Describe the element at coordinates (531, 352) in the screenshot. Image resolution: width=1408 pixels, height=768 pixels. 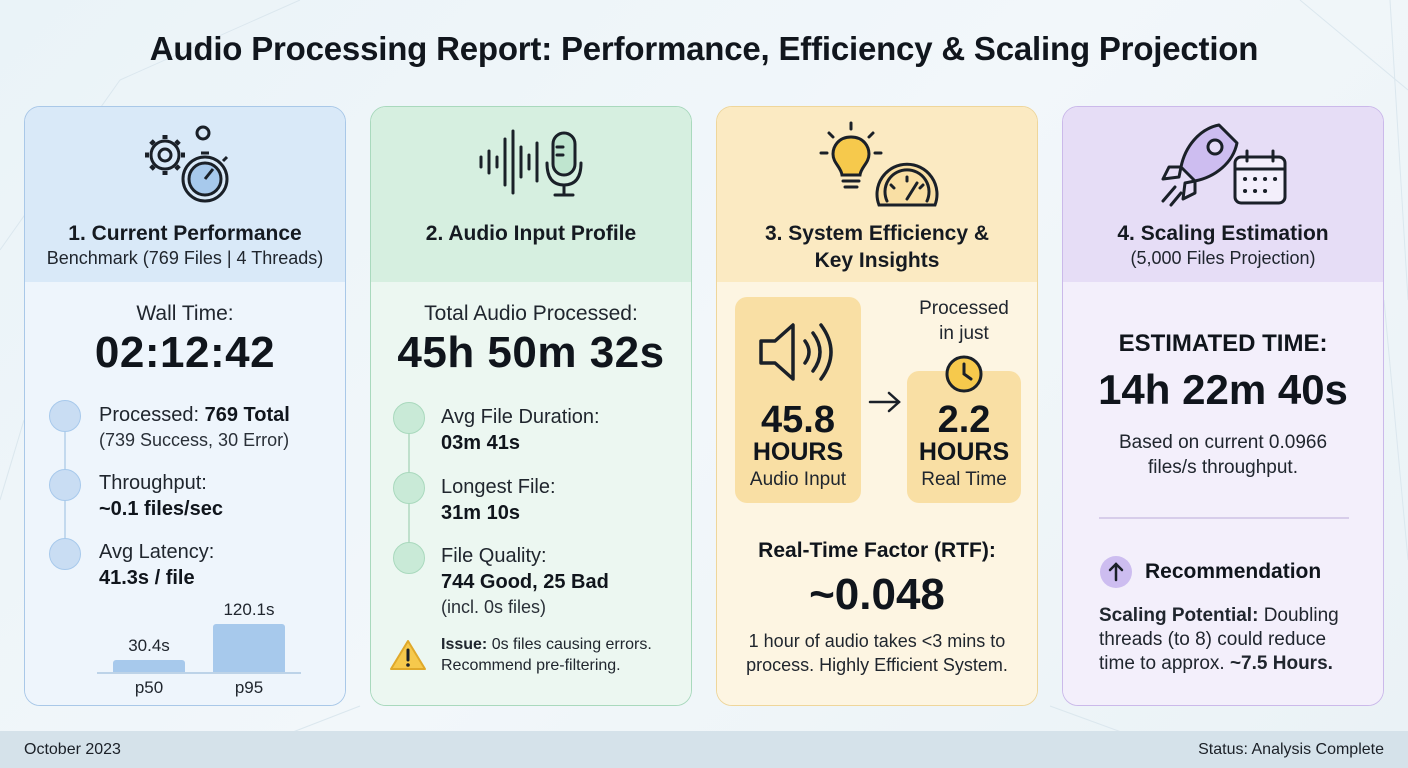
I see `total-audio-value: 45h 50m 32s` at that location.